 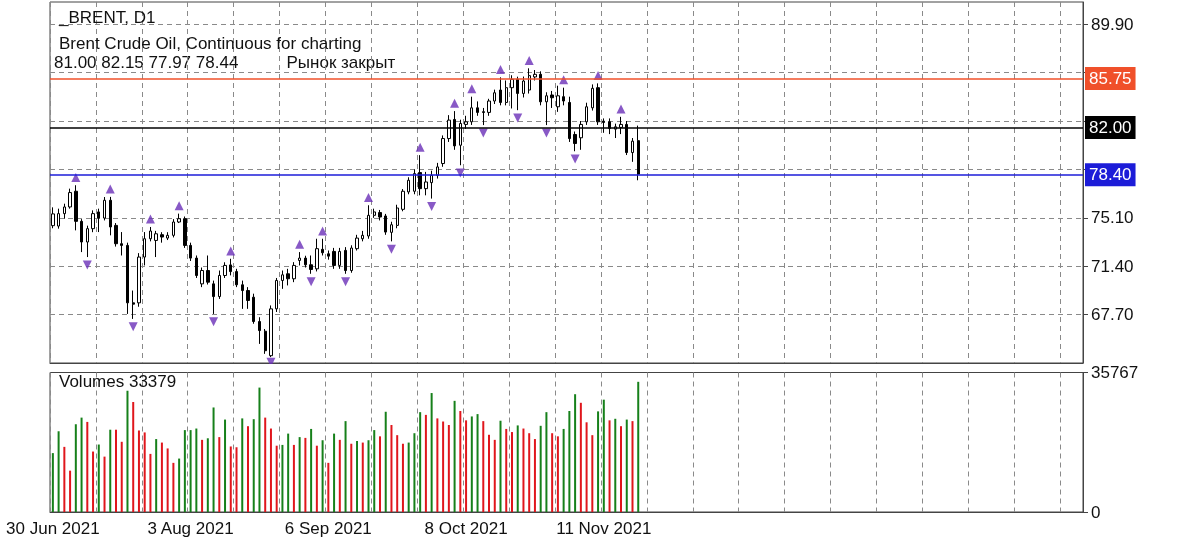 What do you see at coordinates (466, 528) in the screenshot?
I see `x-tick-label: 8 Oct 2021` at bounding box center [466, 528].